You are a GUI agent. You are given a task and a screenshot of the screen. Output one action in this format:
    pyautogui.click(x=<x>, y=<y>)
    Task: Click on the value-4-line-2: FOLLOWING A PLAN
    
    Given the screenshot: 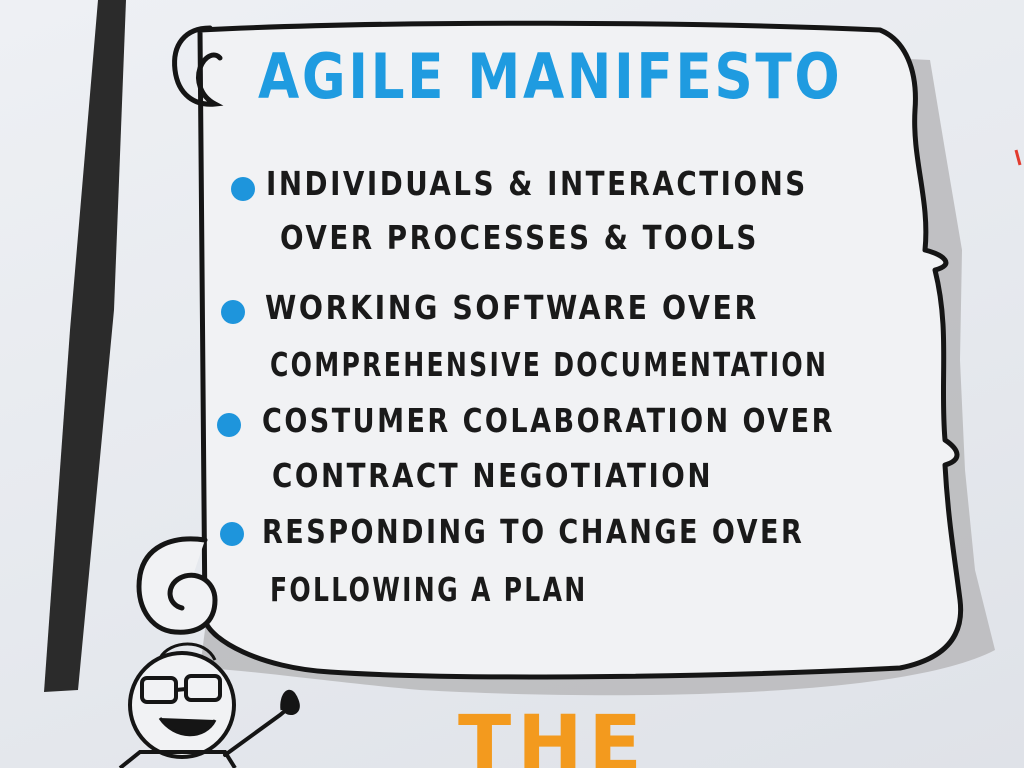 What is the action you would take?
    pyautogui.click(x=429, y=589)
    